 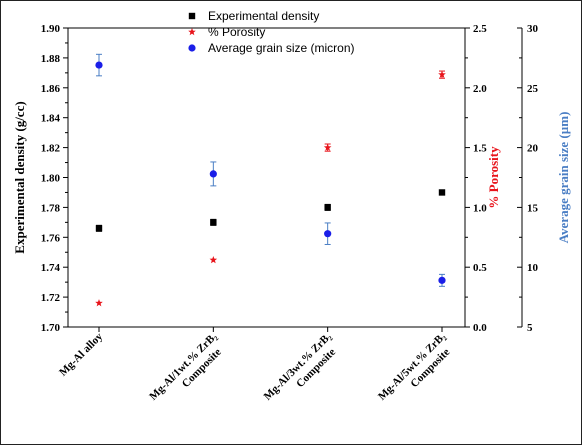 What do you see at coordinates (480, 268) in the screenshot?
I see `porosity-tick-label: 0.5` at bounding box center [480, 268].